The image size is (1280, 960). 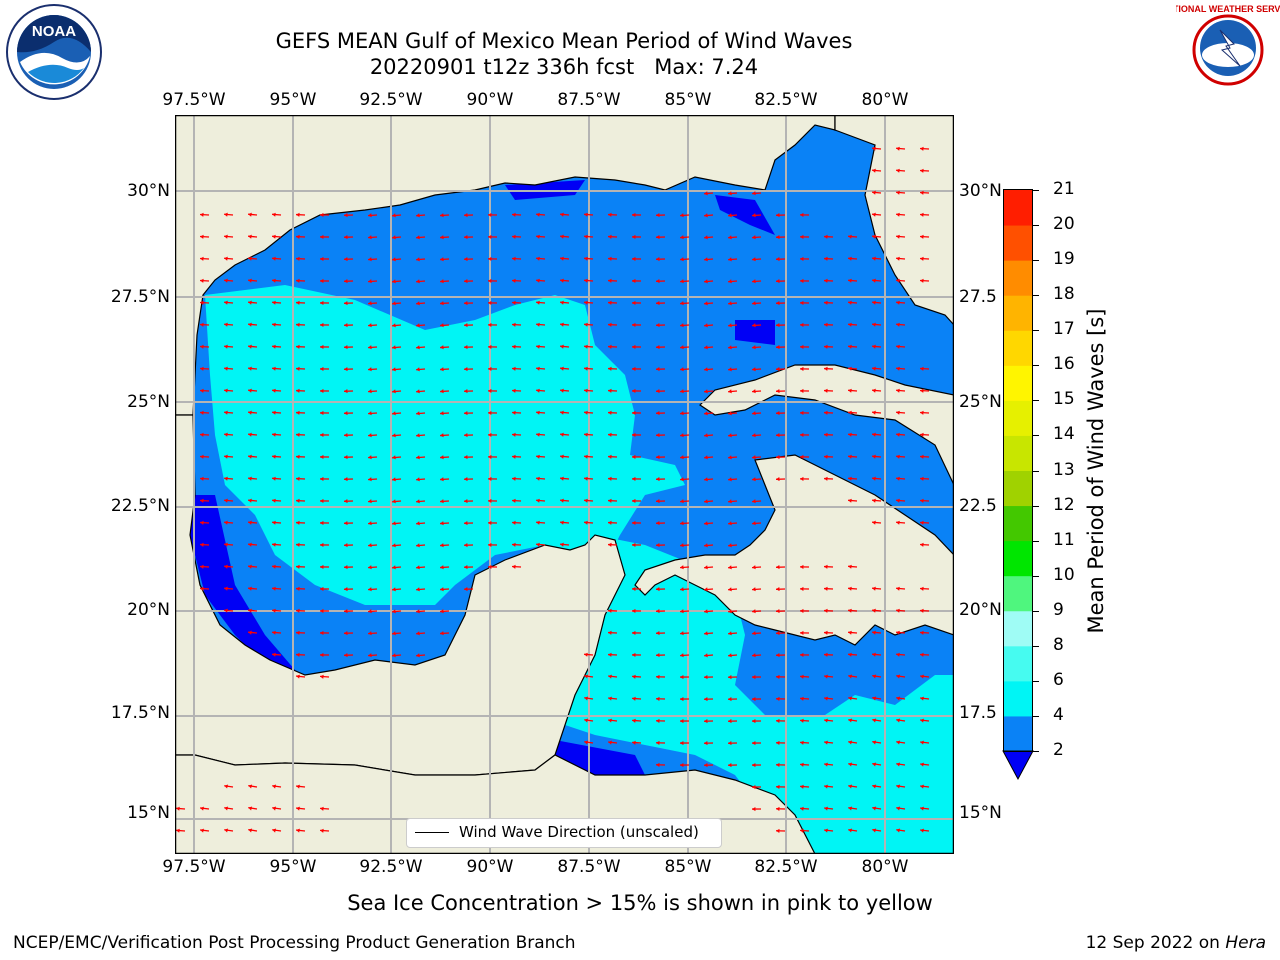 What do you see at coordinates (564, 67) in the screenshot?
I see `chart-subtitle: 20220901 t12z 336h fcst Max: 7.24` at bounding box center [564, 67].